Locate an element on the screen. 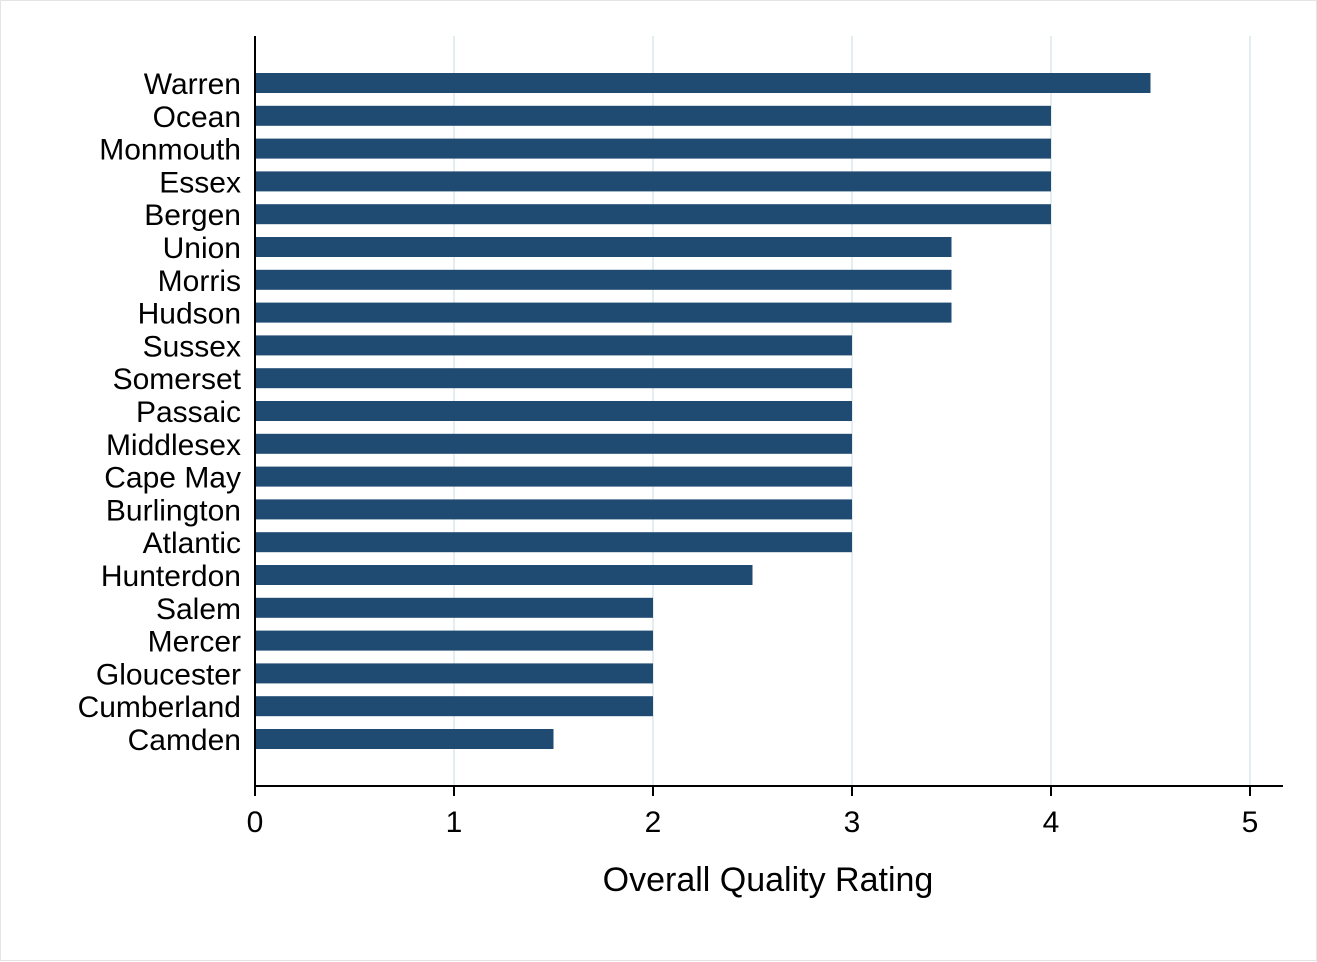 This screenshot has height=962, width=1317. category-label-hunterdon: Hunterdon is located at coordinates (171, 576).